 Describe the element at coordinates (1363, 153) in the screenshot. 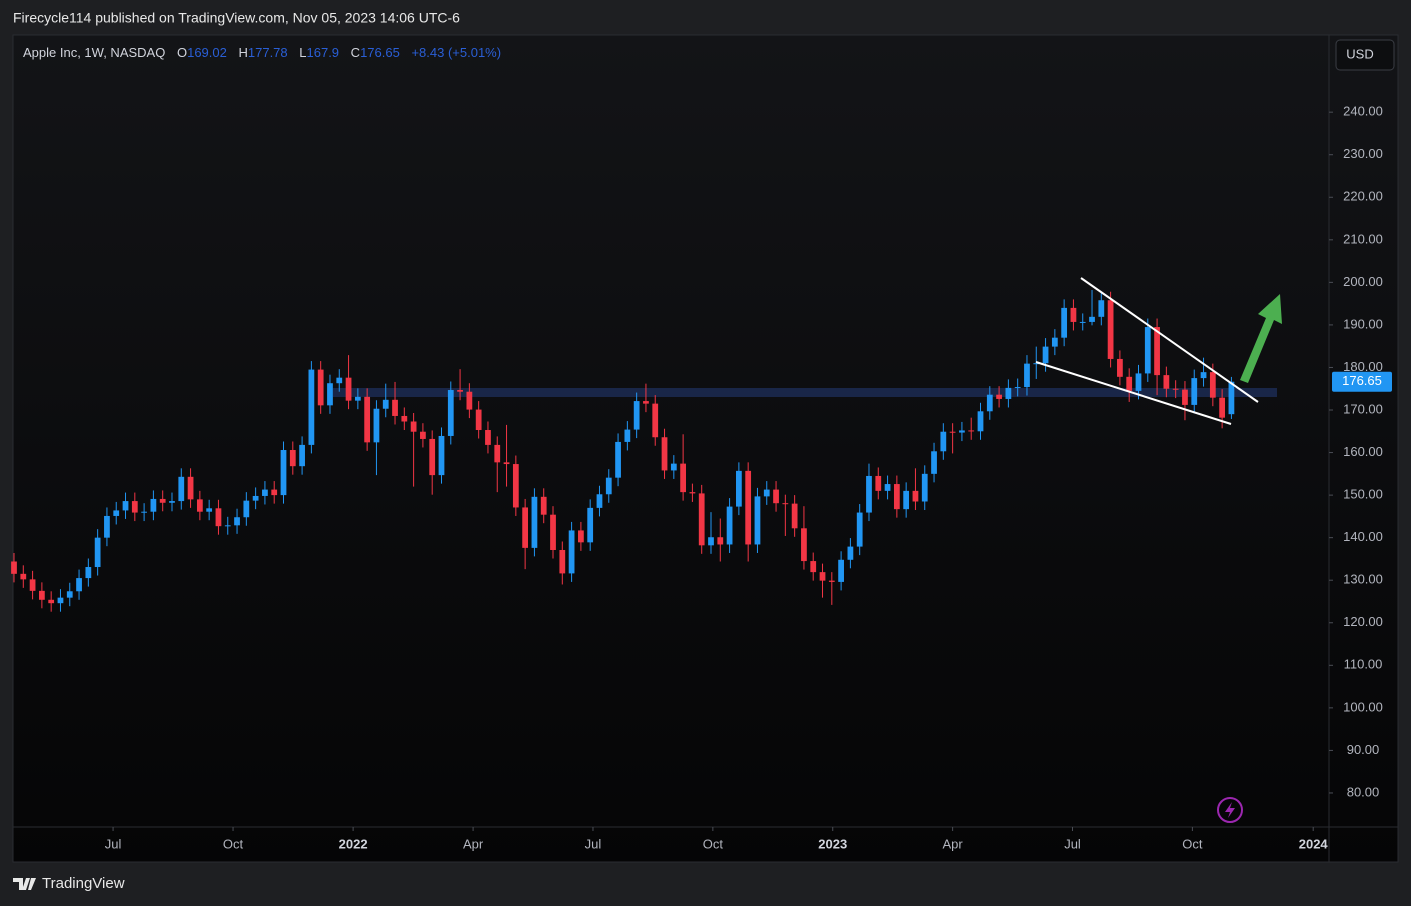

I see `y-tick-label: 230.00` at that location.